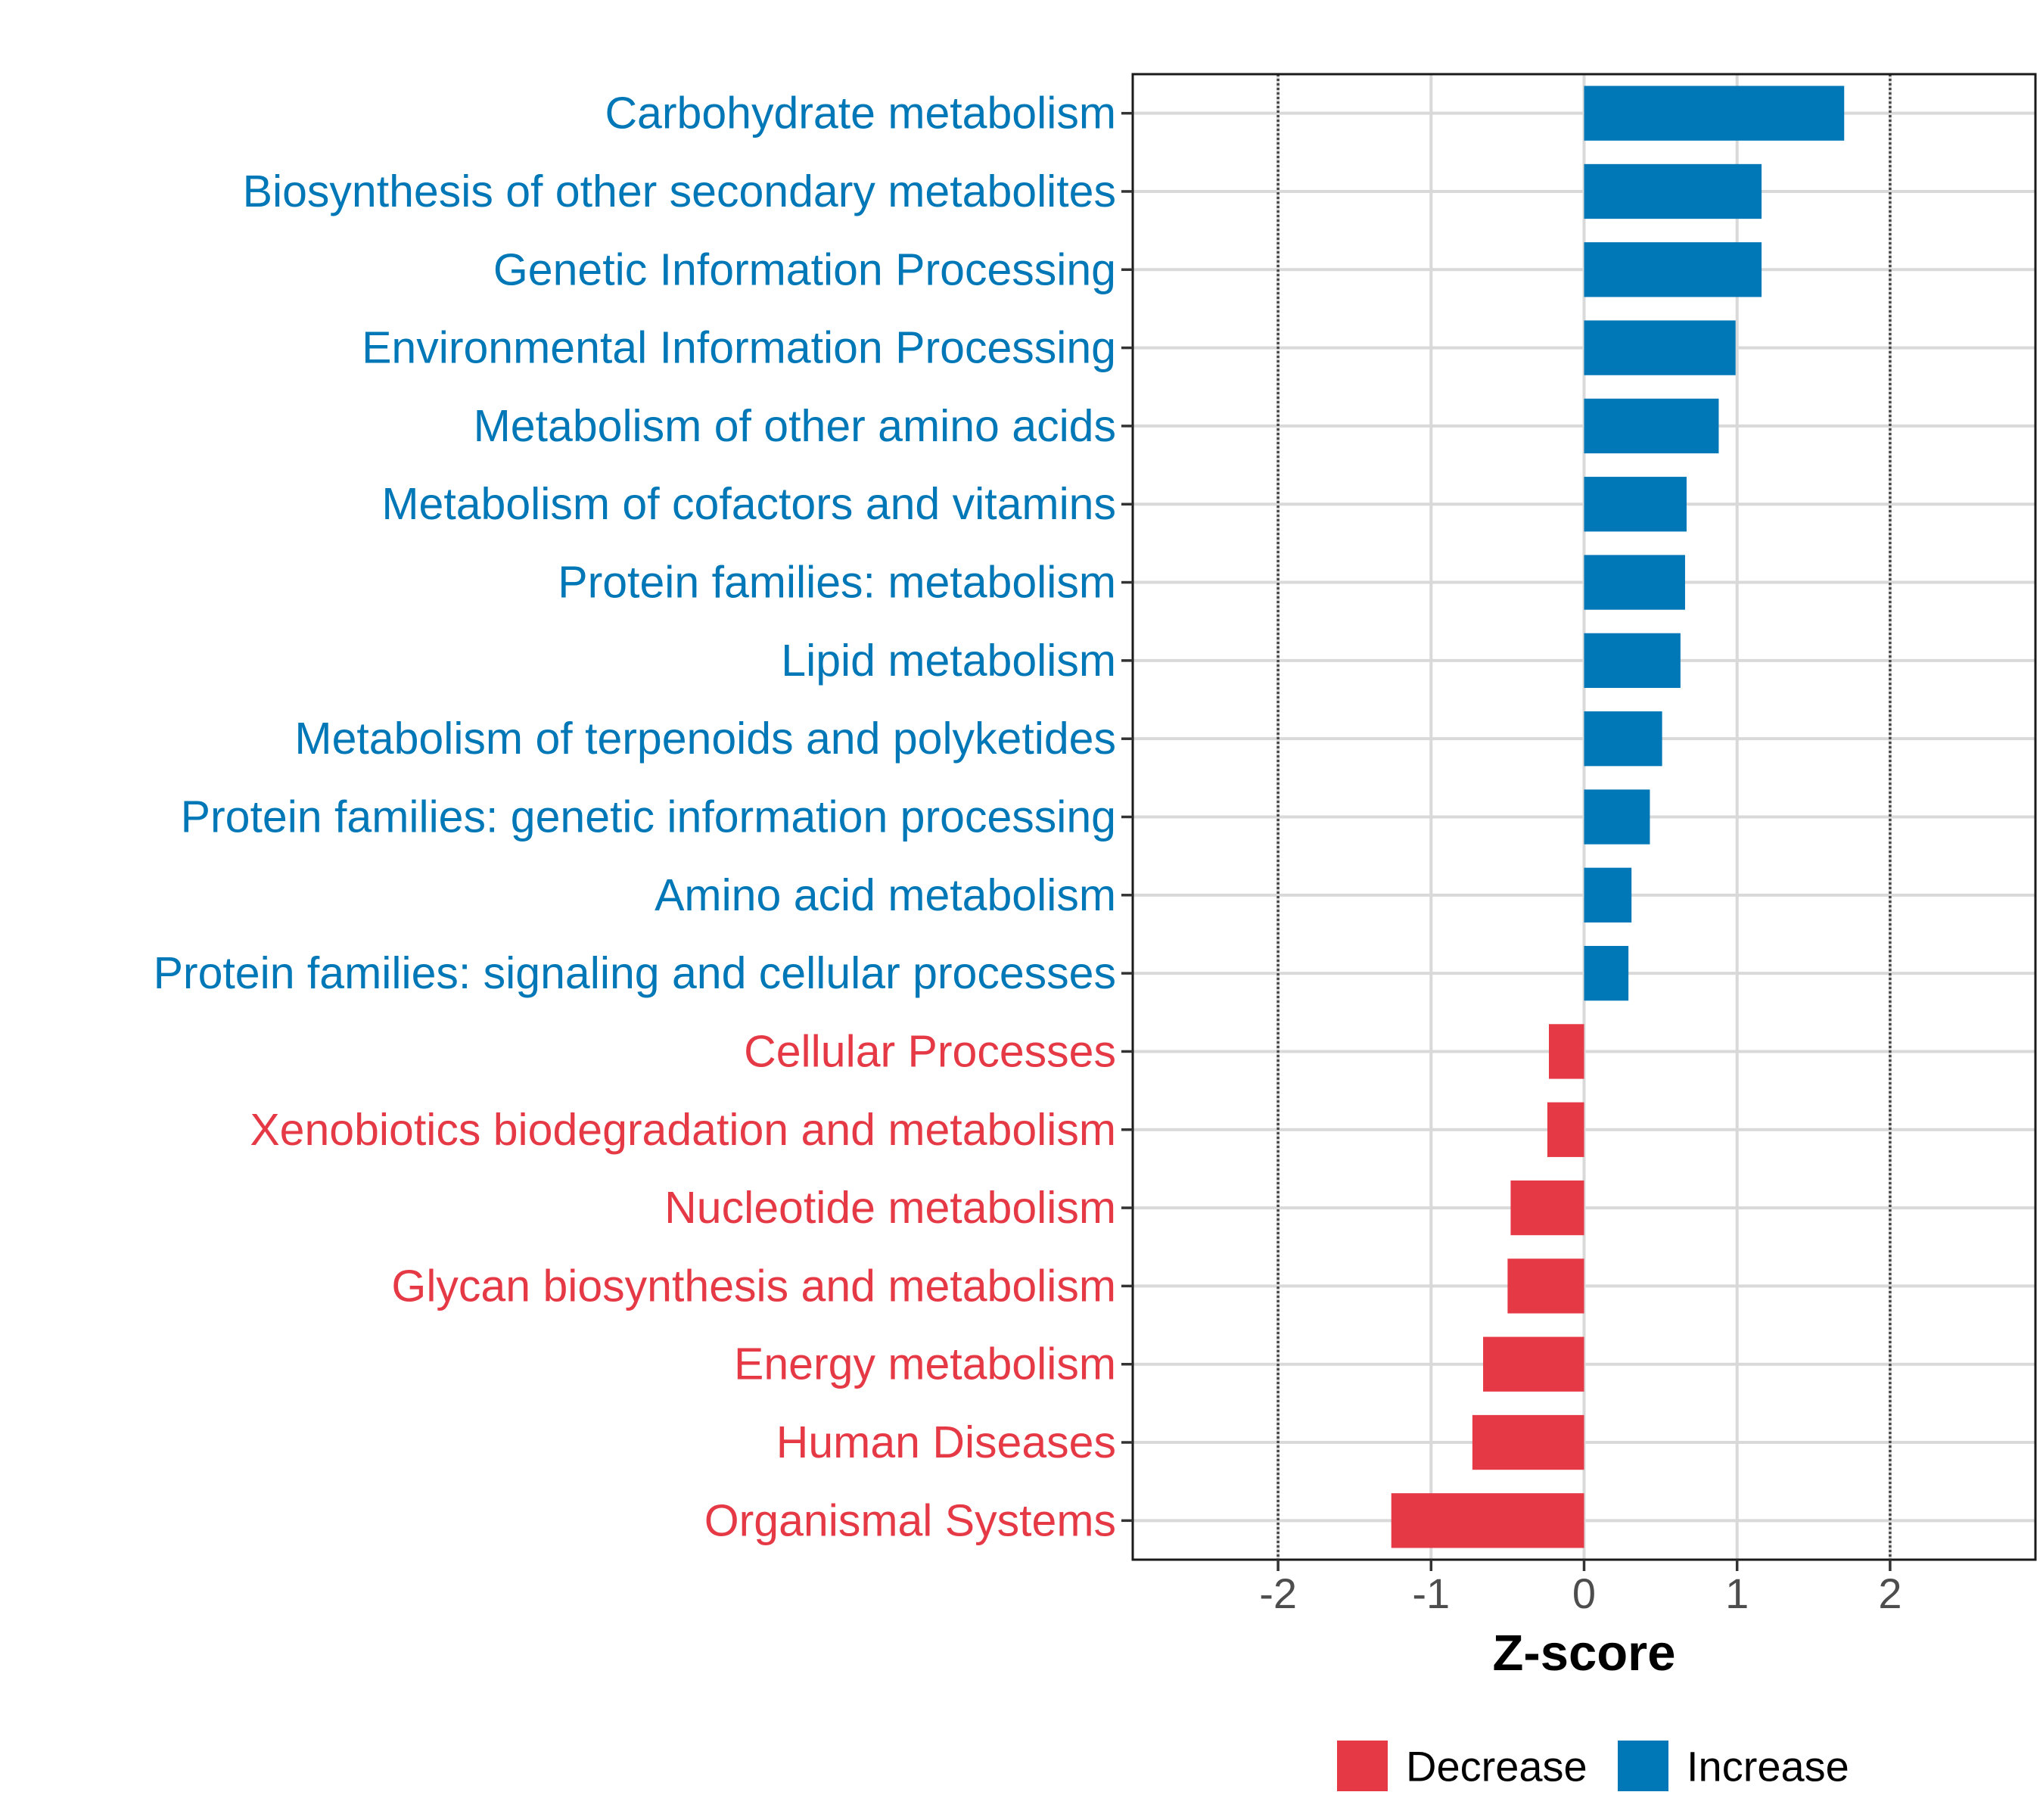 The image size is (2043, 1820). What do you see at coordinates (705, 739) in the screenshot?
I see `y-tick-label: Metabolism of terpenoids and polyketides` at bounding box center [705, 739].